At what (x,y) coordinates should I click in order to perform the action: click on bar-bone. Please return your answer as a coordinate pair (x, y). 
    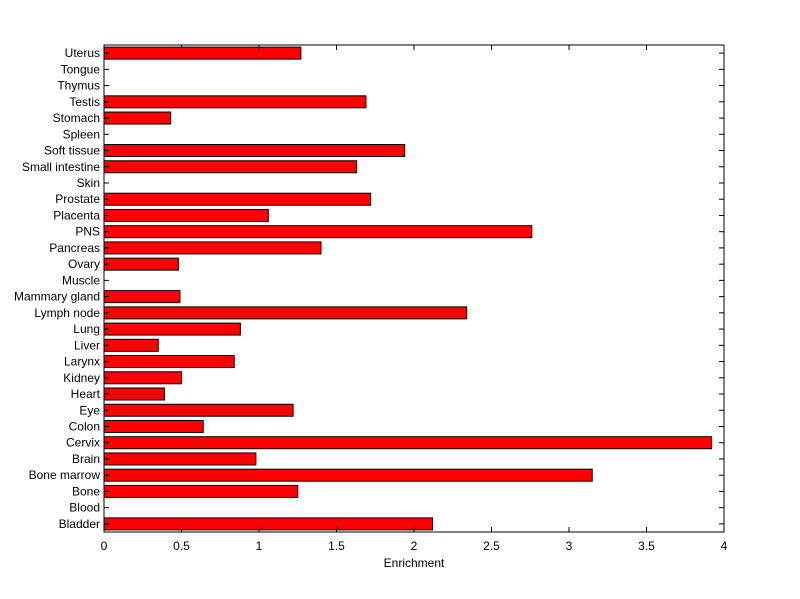
    Looking at the image, I should click on (201, 491).